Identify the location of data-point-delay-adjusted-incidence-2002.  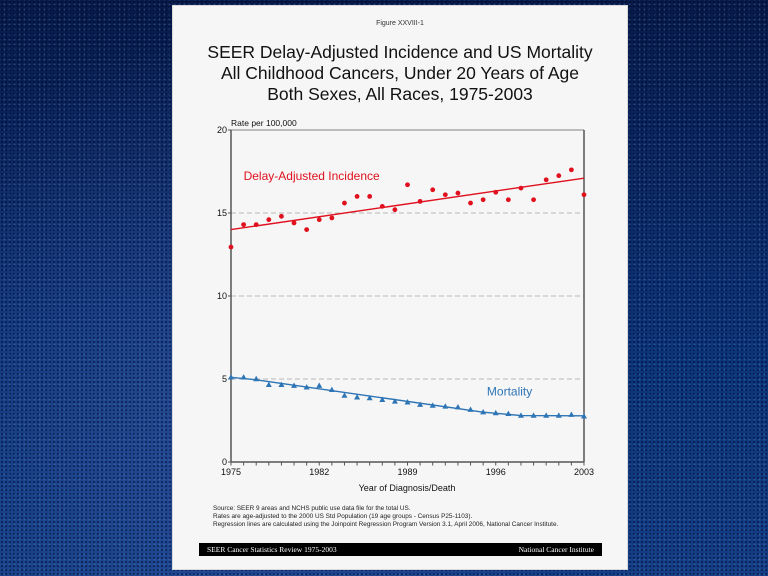
(571, 170).